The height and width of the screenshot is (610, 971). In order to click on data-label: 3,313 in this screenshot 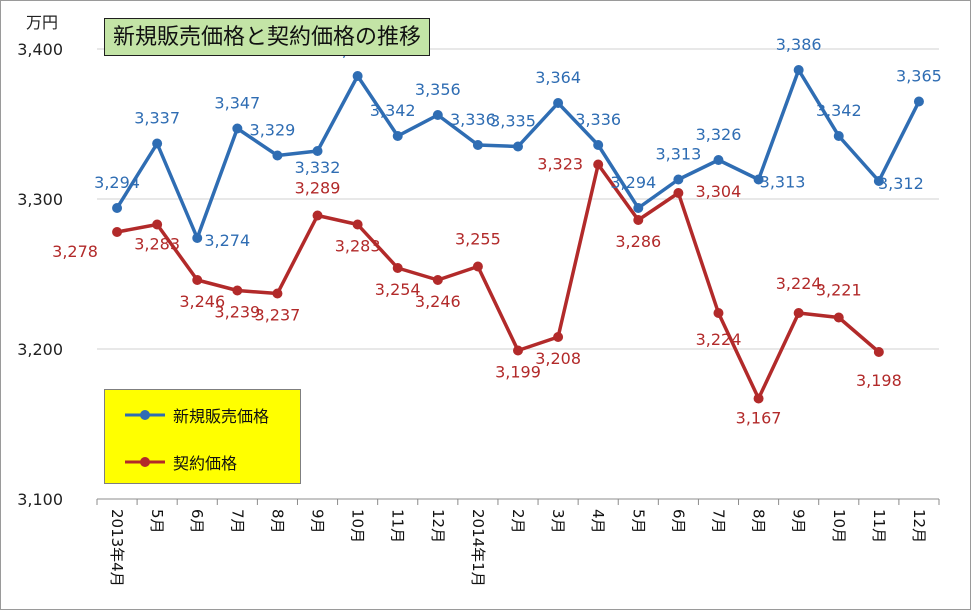, I will do `click(678, 154)`.